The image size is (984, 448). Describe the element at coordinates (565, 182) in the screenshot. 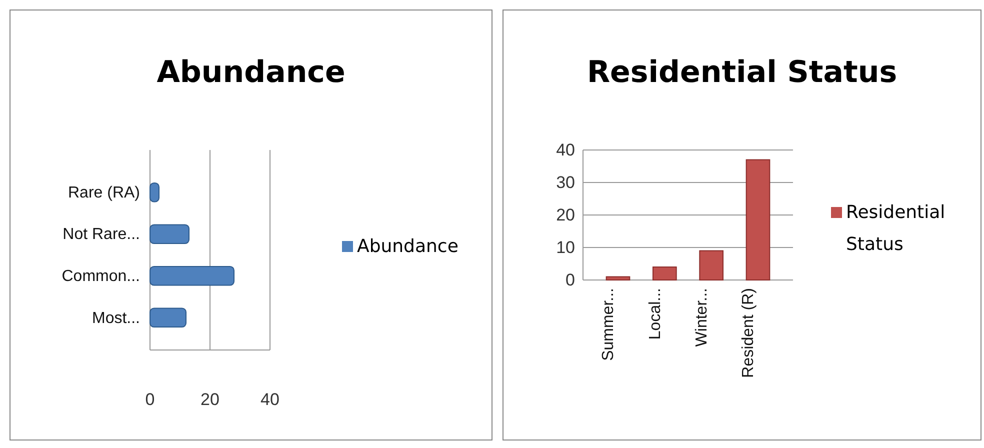

I see `y-tick-label: 30` at that location.